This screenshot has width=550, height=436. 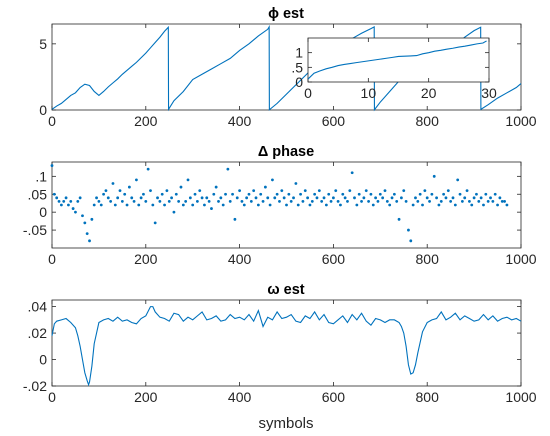 What do you see at coordinates (398, 60) in the screenshot?
I see `chart-1-inset-frame` at bounding box center [398, 60].